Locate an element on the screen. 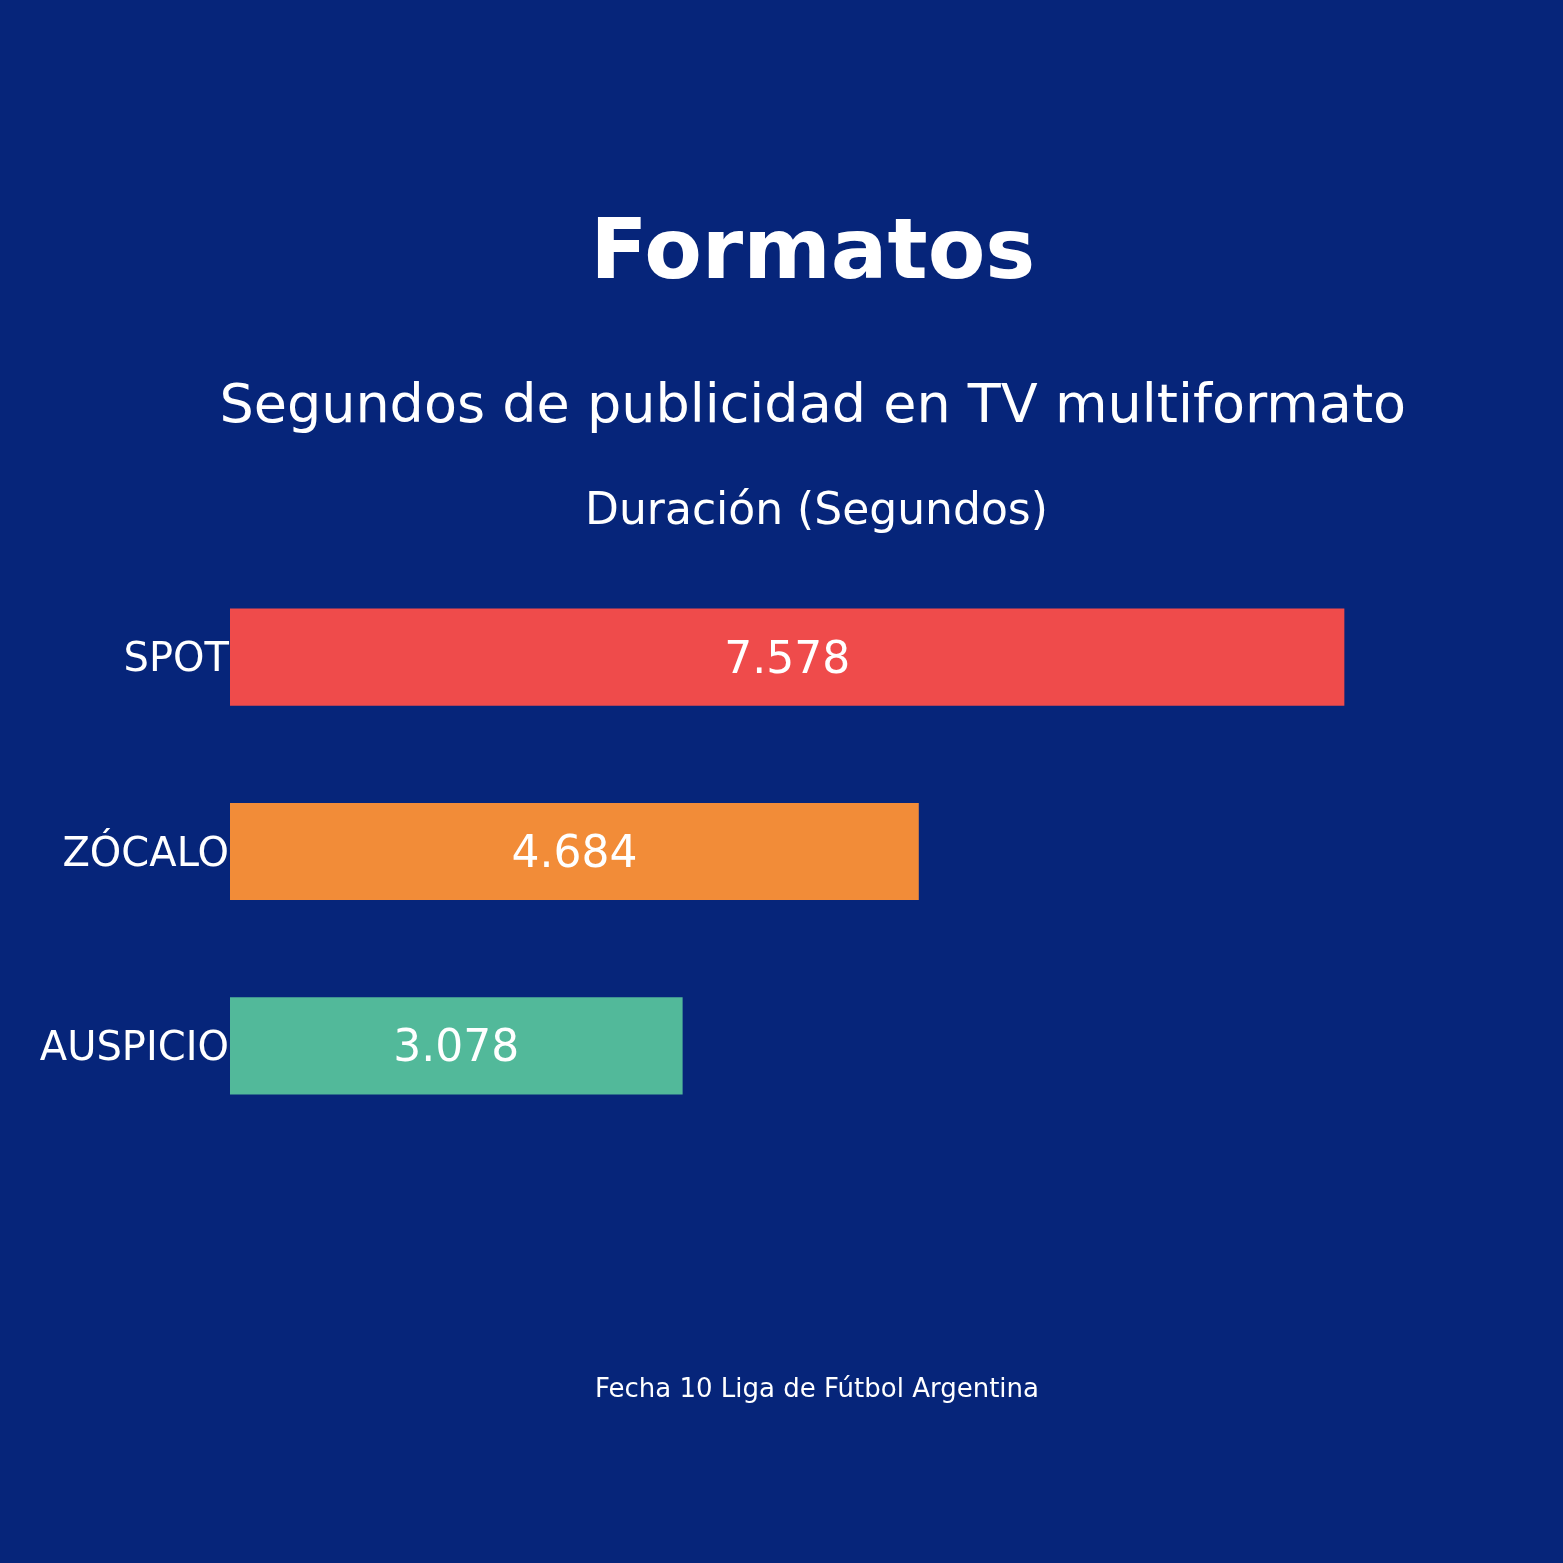 The width and height of the screenshot is (1563, 1563). y-tick-label: SPOT is located at coordinates (176, 657).